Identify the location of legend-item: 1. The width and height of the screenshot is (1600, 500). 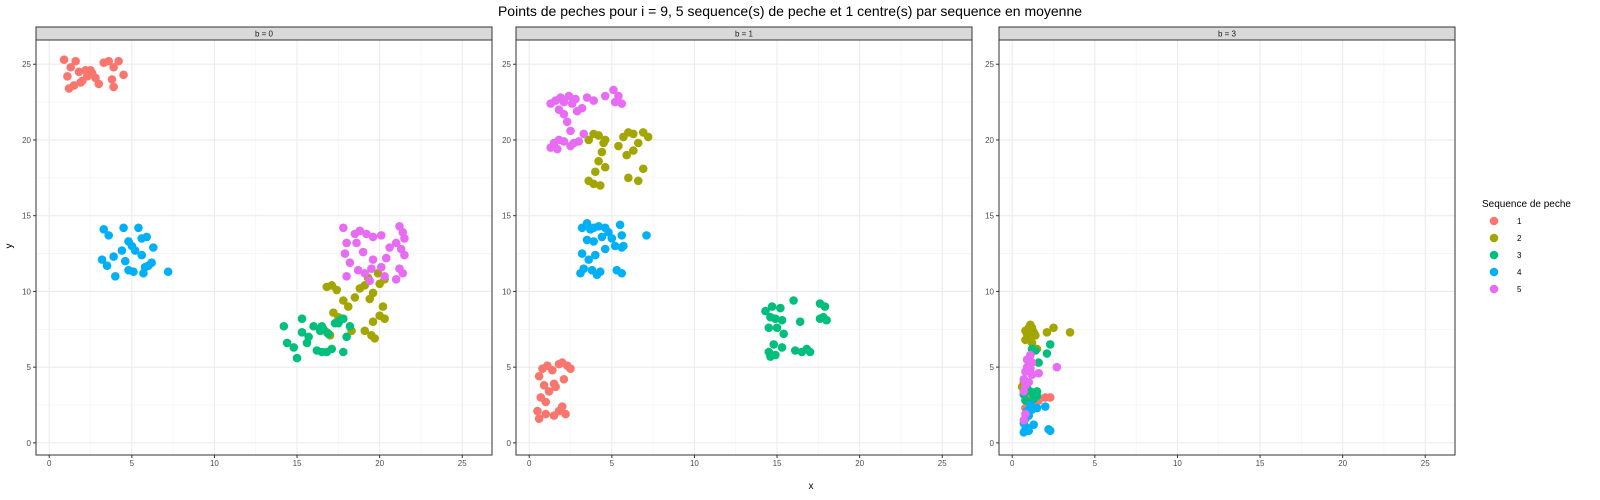
(1505, 221).